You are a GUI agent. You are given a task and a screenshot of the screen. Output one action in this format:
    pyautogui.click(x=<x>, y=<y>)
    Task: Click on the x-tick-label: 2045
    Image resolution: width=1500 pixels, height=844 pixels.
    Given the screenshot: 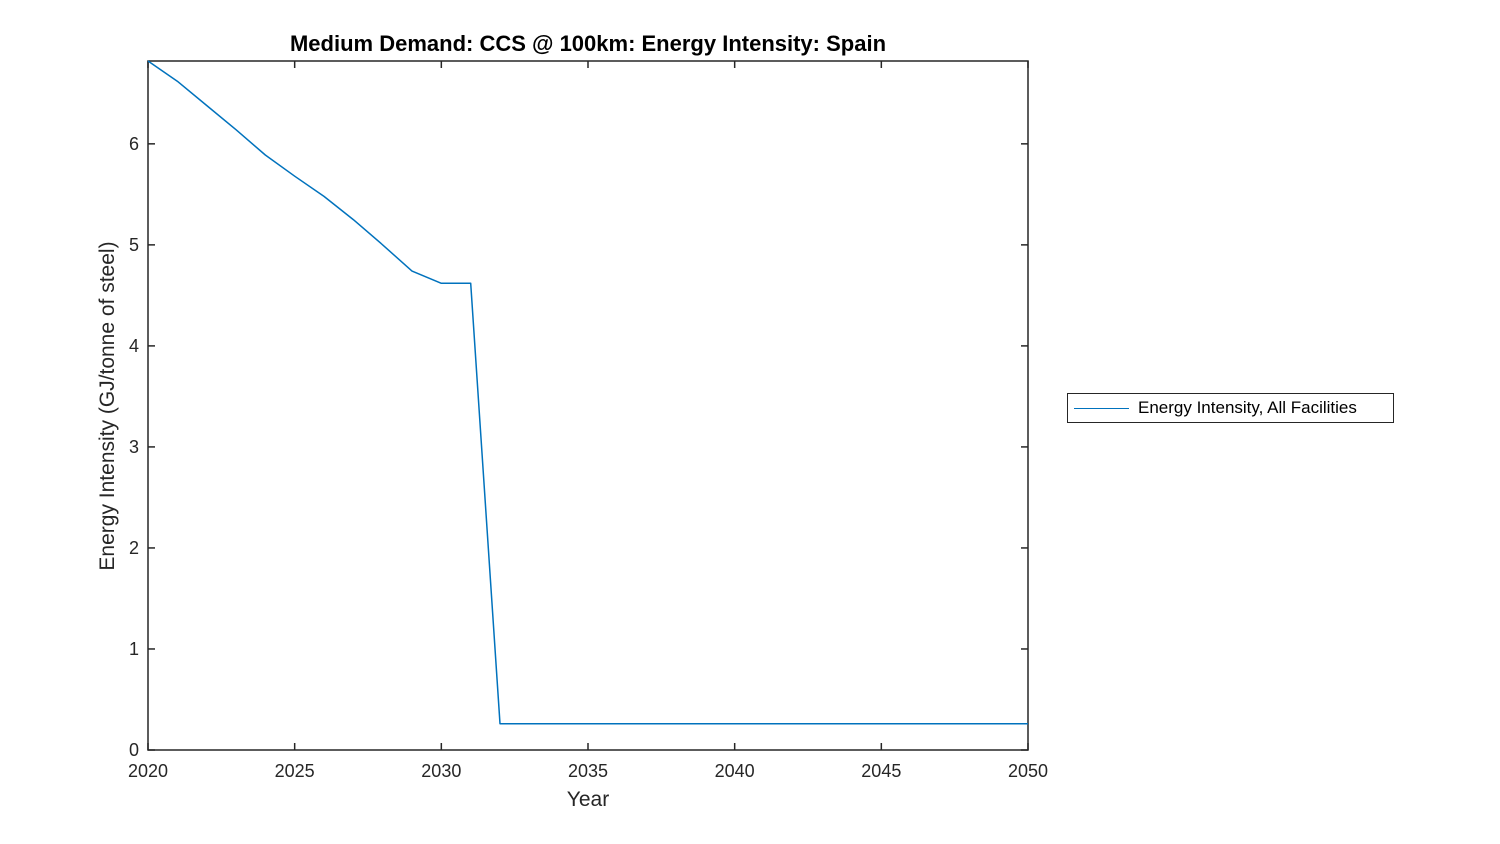 What is the action you would take?
    pyautogui.click(x=881, y=771)
    